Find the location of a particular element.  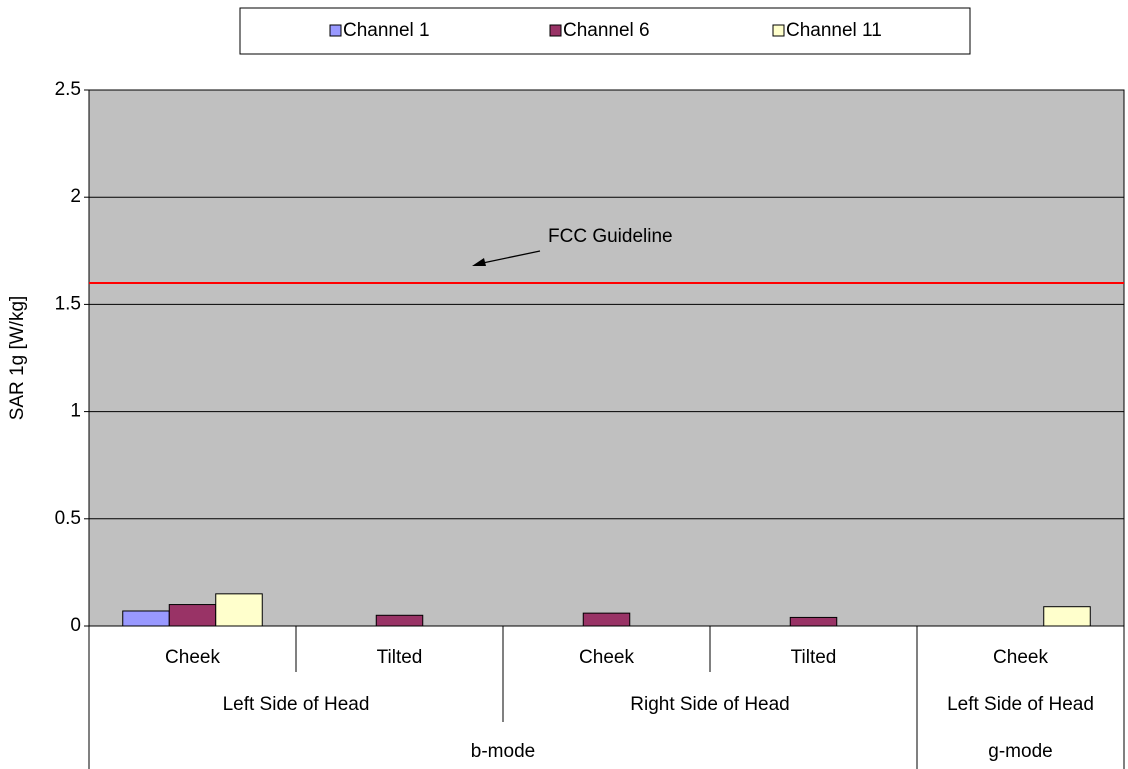

category-level3: g-mode is located at coordinates (1020, 751).